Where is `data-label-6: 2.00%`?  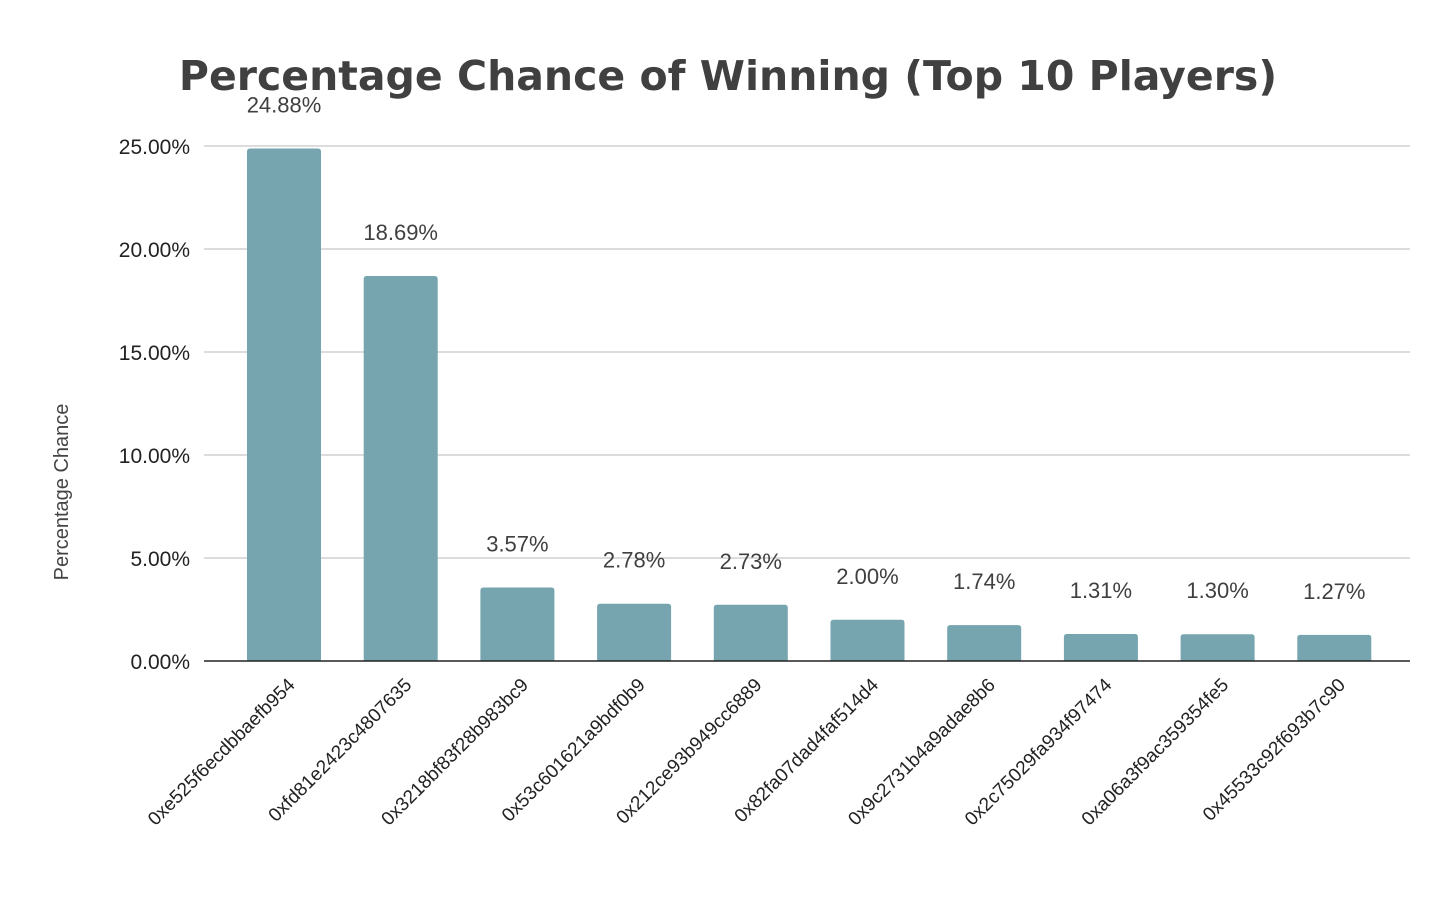
data-label-6: 2.00% is located at coordinates (867, 576).